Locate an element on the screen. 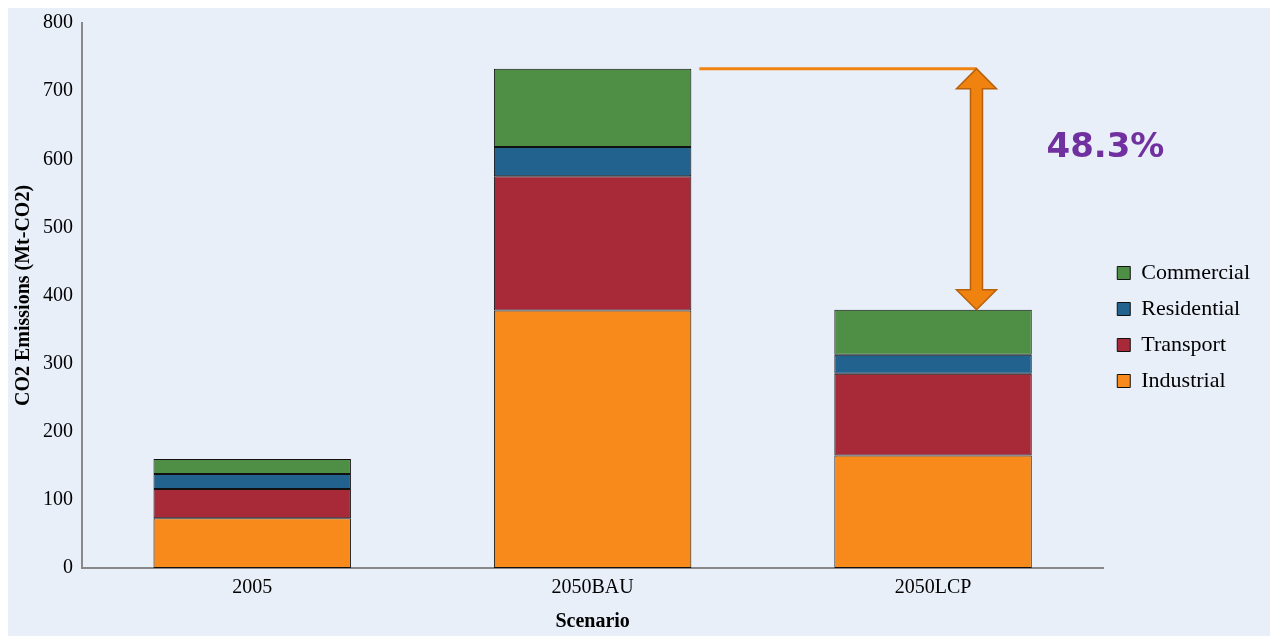 This screenshot has height=644, width=1278. annotation: 48.3% is located at coordinates (1105, 145).